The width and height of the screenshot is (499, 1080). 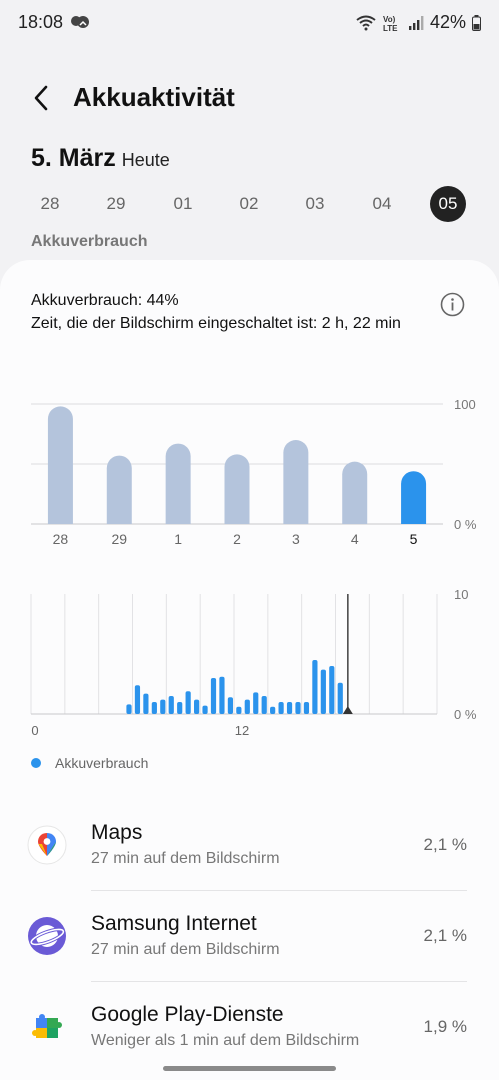 I want to click on page-title: Akkuaktivität, so click(x=154, y=97).